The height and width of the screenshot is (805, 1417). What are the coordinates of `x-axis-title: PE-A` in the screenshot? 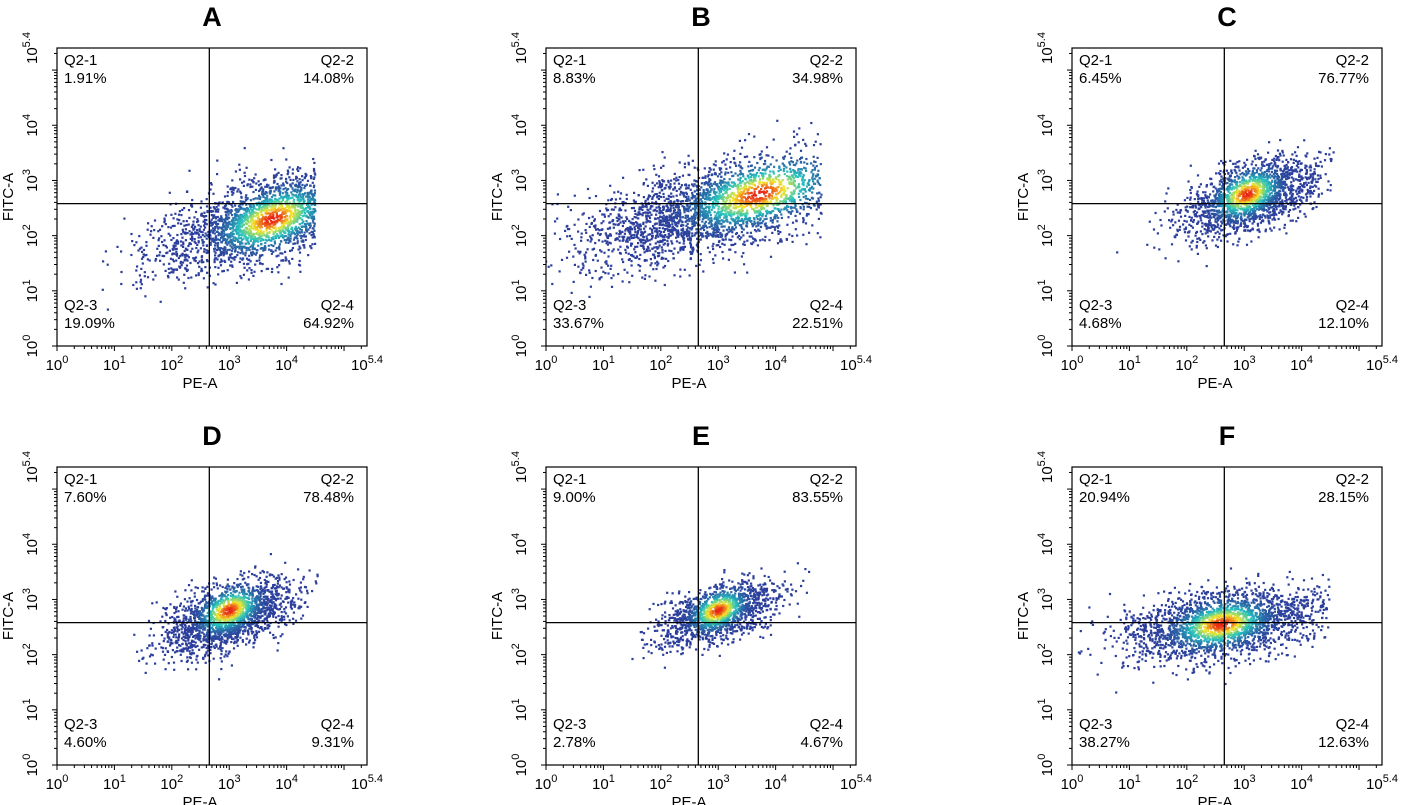 It's located at (688, 383).